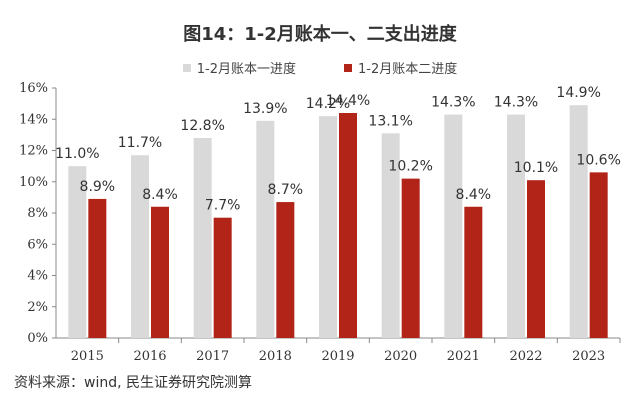 The width and height of the screenshot is (640, 400). I want to click on y-tick-label: 0%, so click(37, 338).